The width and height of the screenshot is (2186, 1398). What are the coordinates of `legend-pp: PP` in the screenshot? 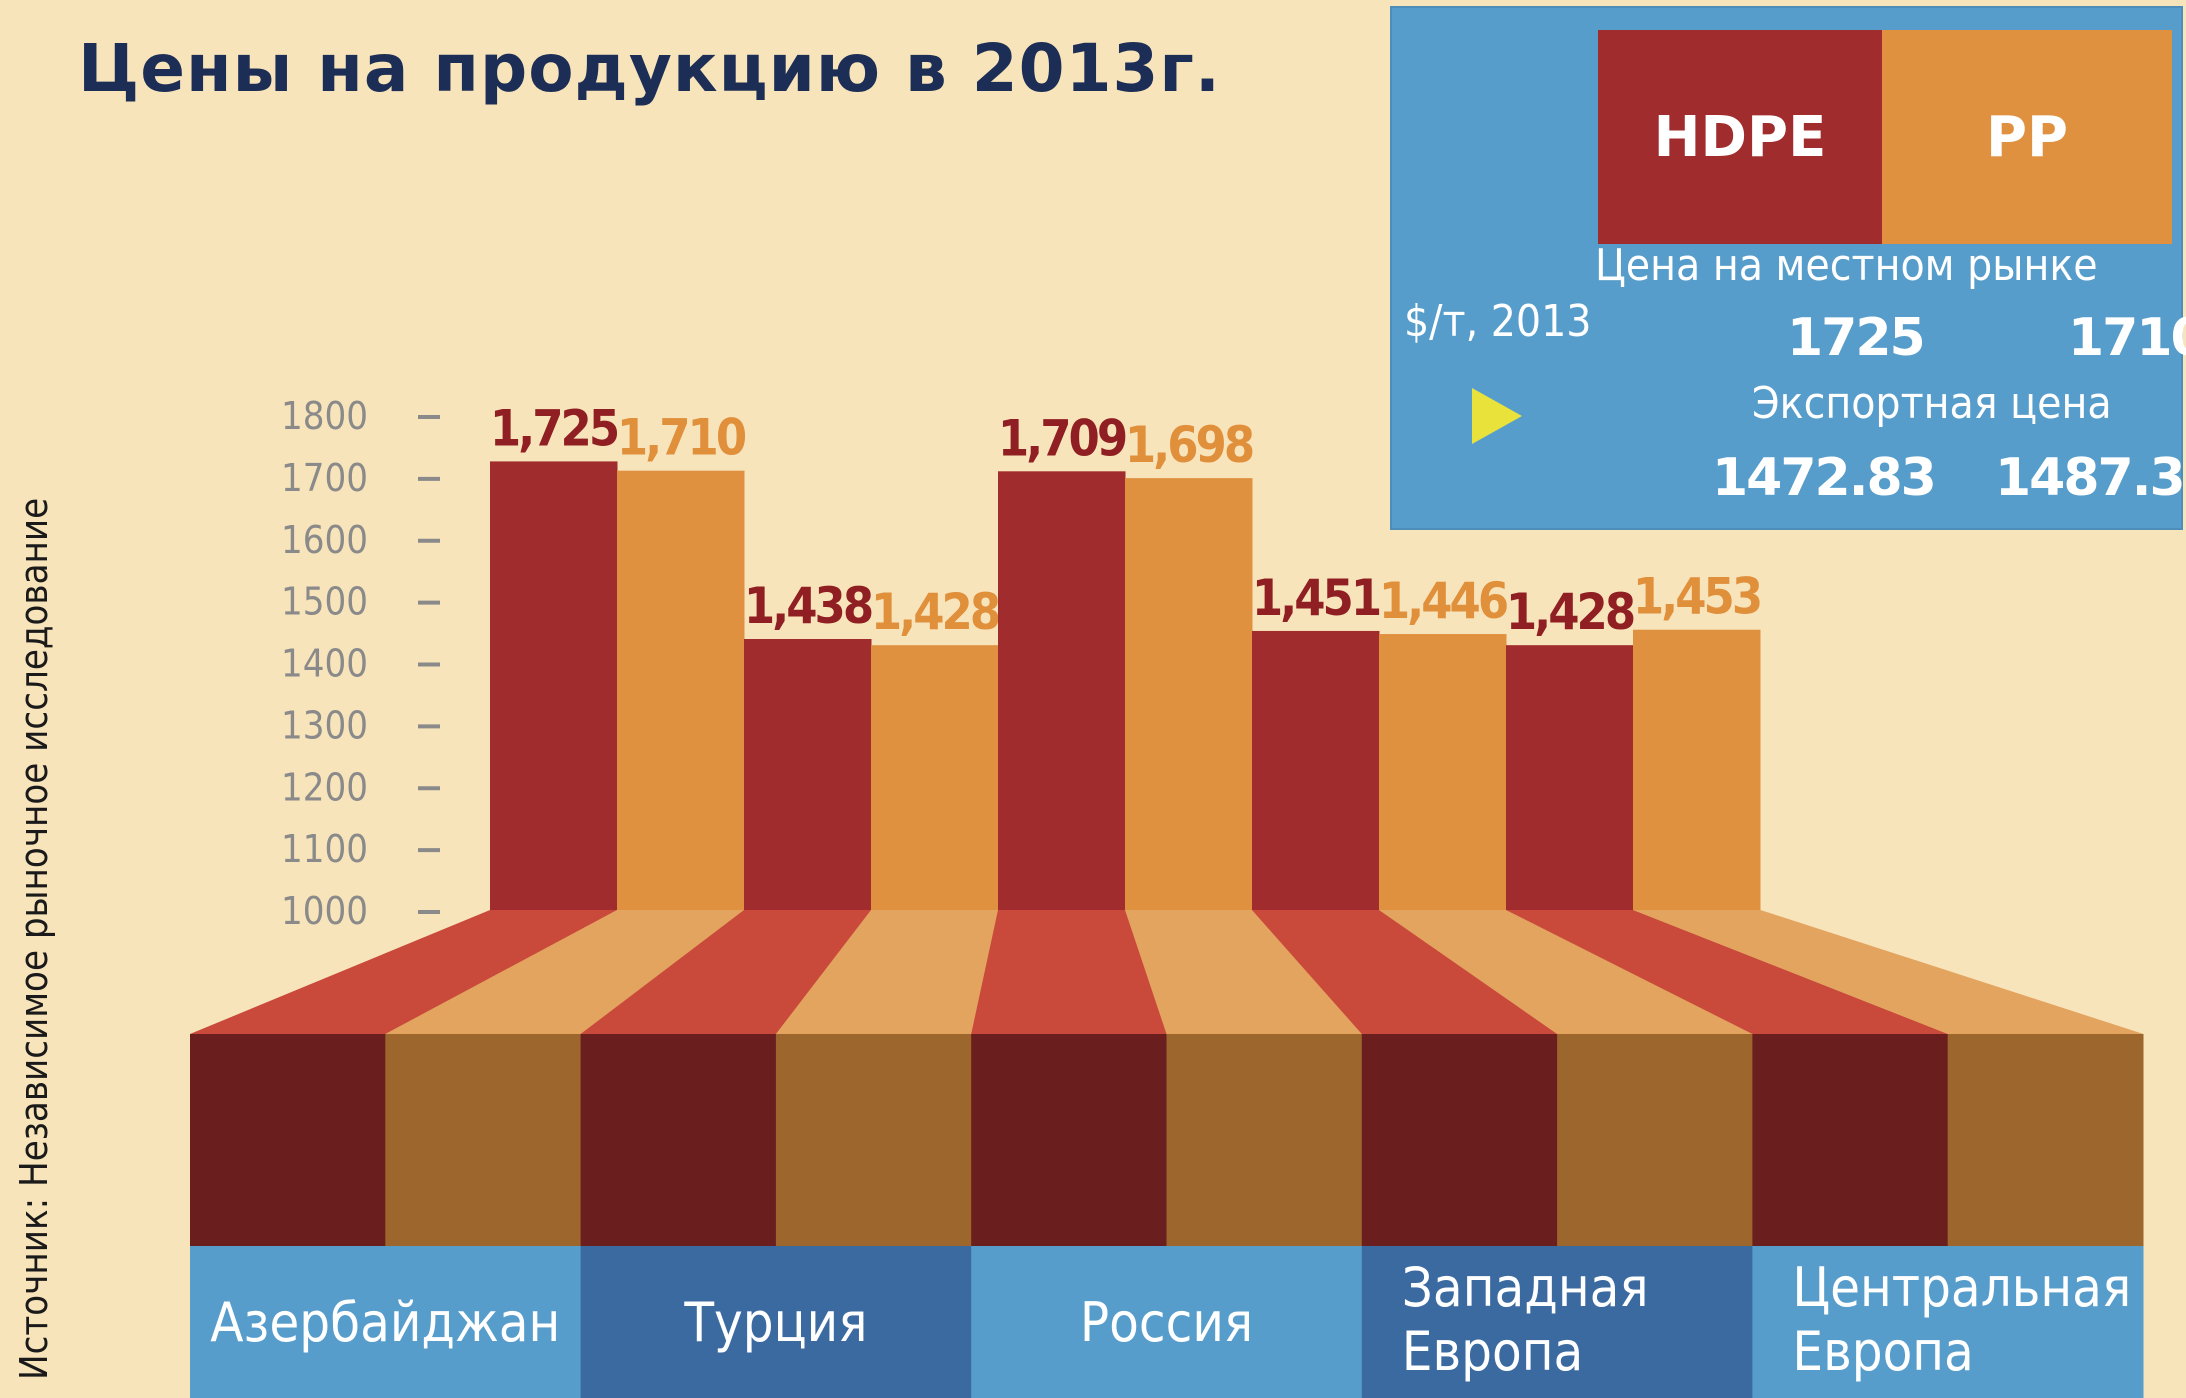 It's located at (2027, 137).